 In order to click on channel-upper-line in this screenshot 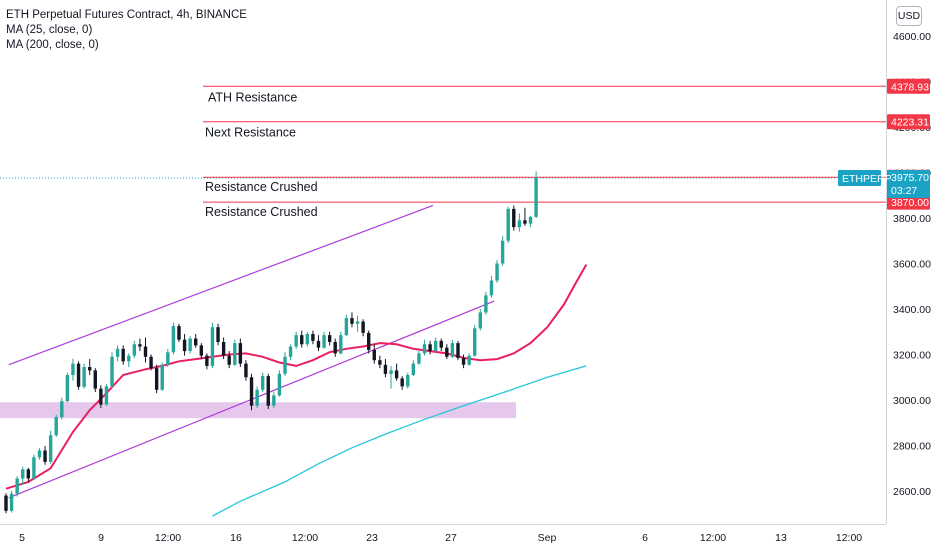, I will do `click(221, 285)`.